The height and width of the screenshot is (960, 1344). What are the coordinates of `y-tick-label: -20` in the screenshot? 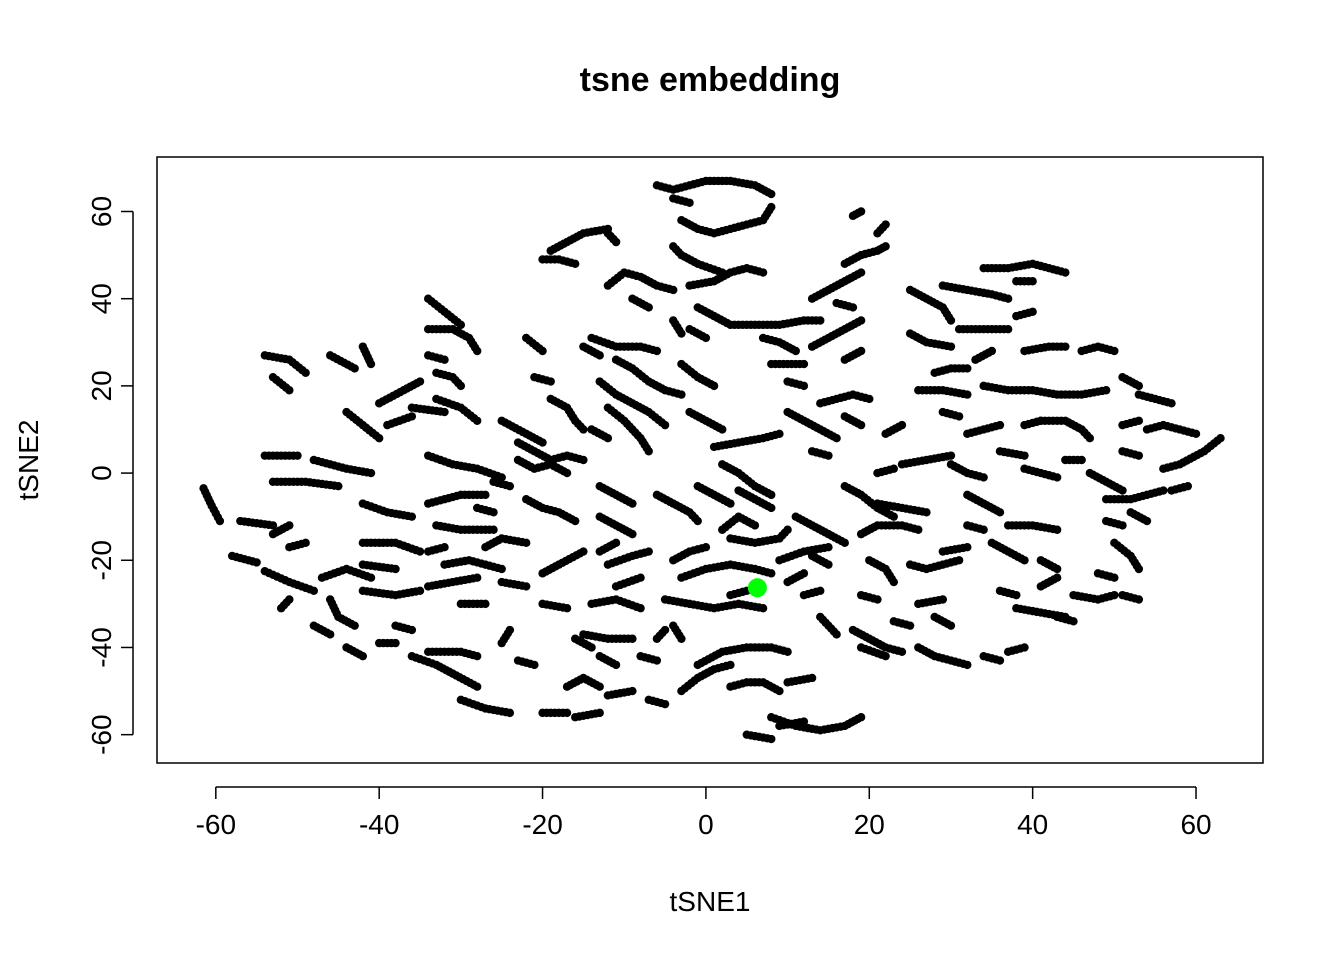 It's located at (101, 560).